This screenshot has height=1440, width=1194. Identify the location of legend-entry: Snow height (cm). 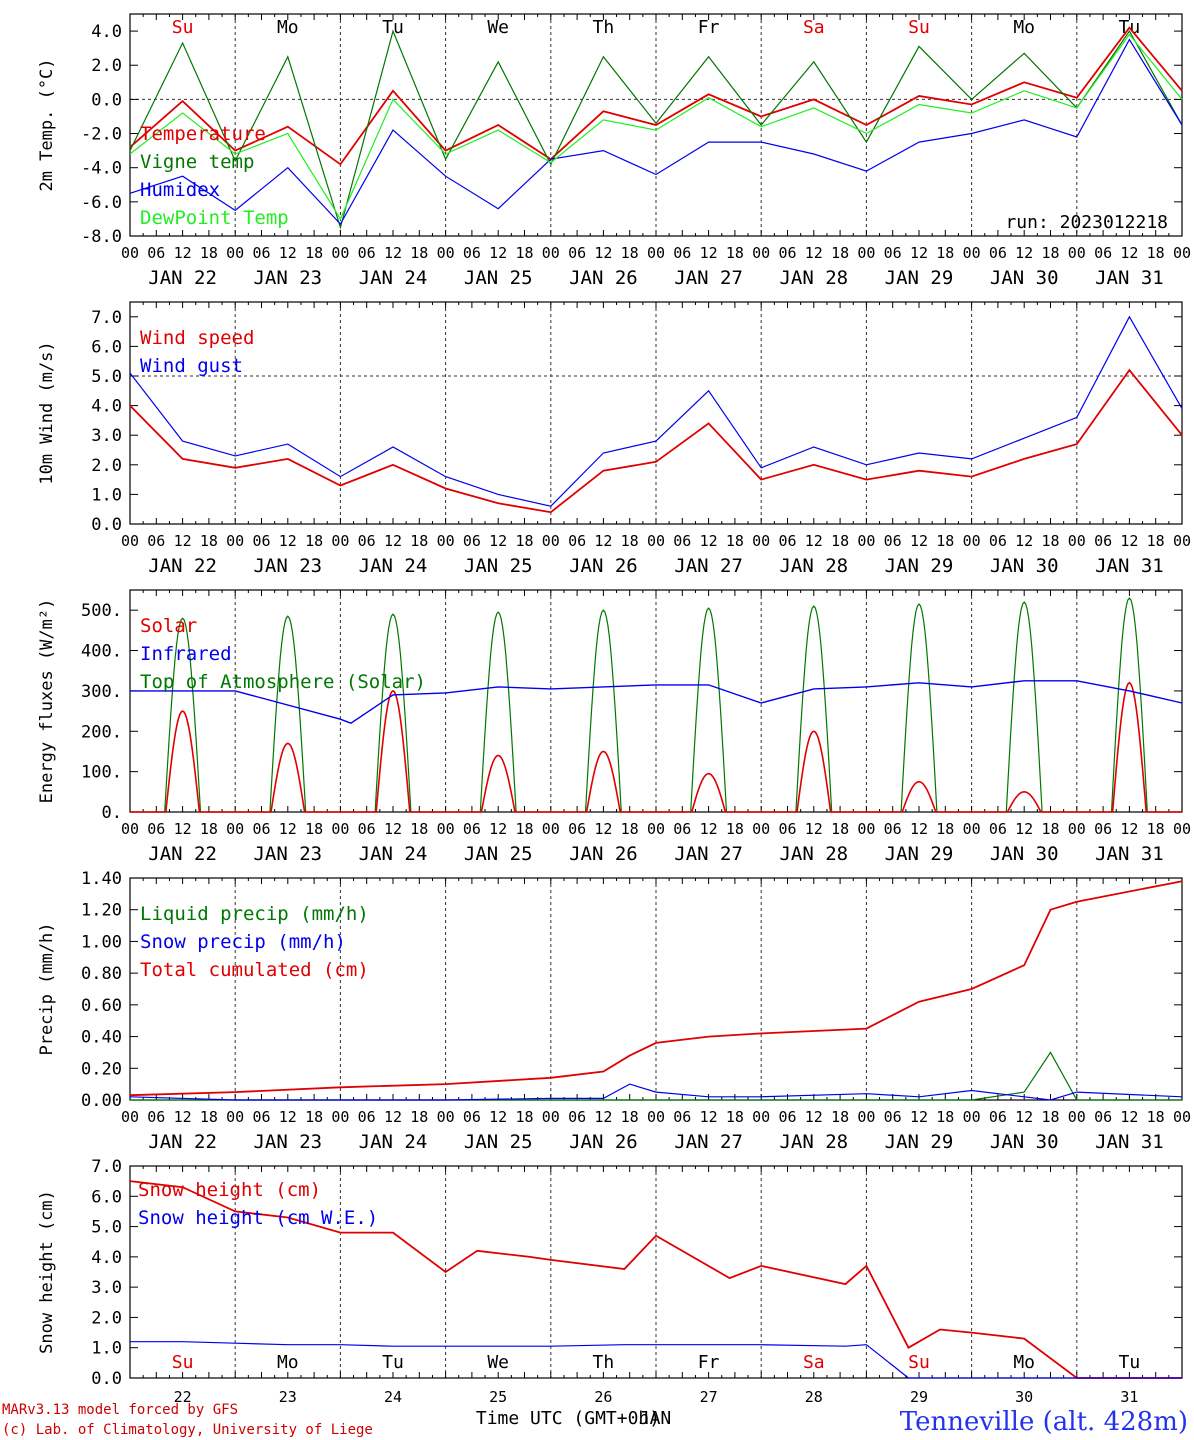
(229, 1190).